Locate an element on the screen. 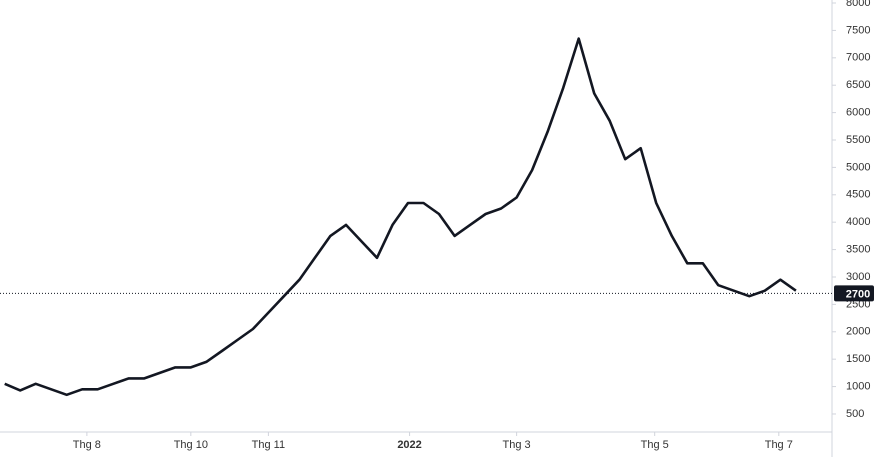 This screenshot has height=457, width=877. y-tick-label: 1500 is located at coordinates (858, 359).